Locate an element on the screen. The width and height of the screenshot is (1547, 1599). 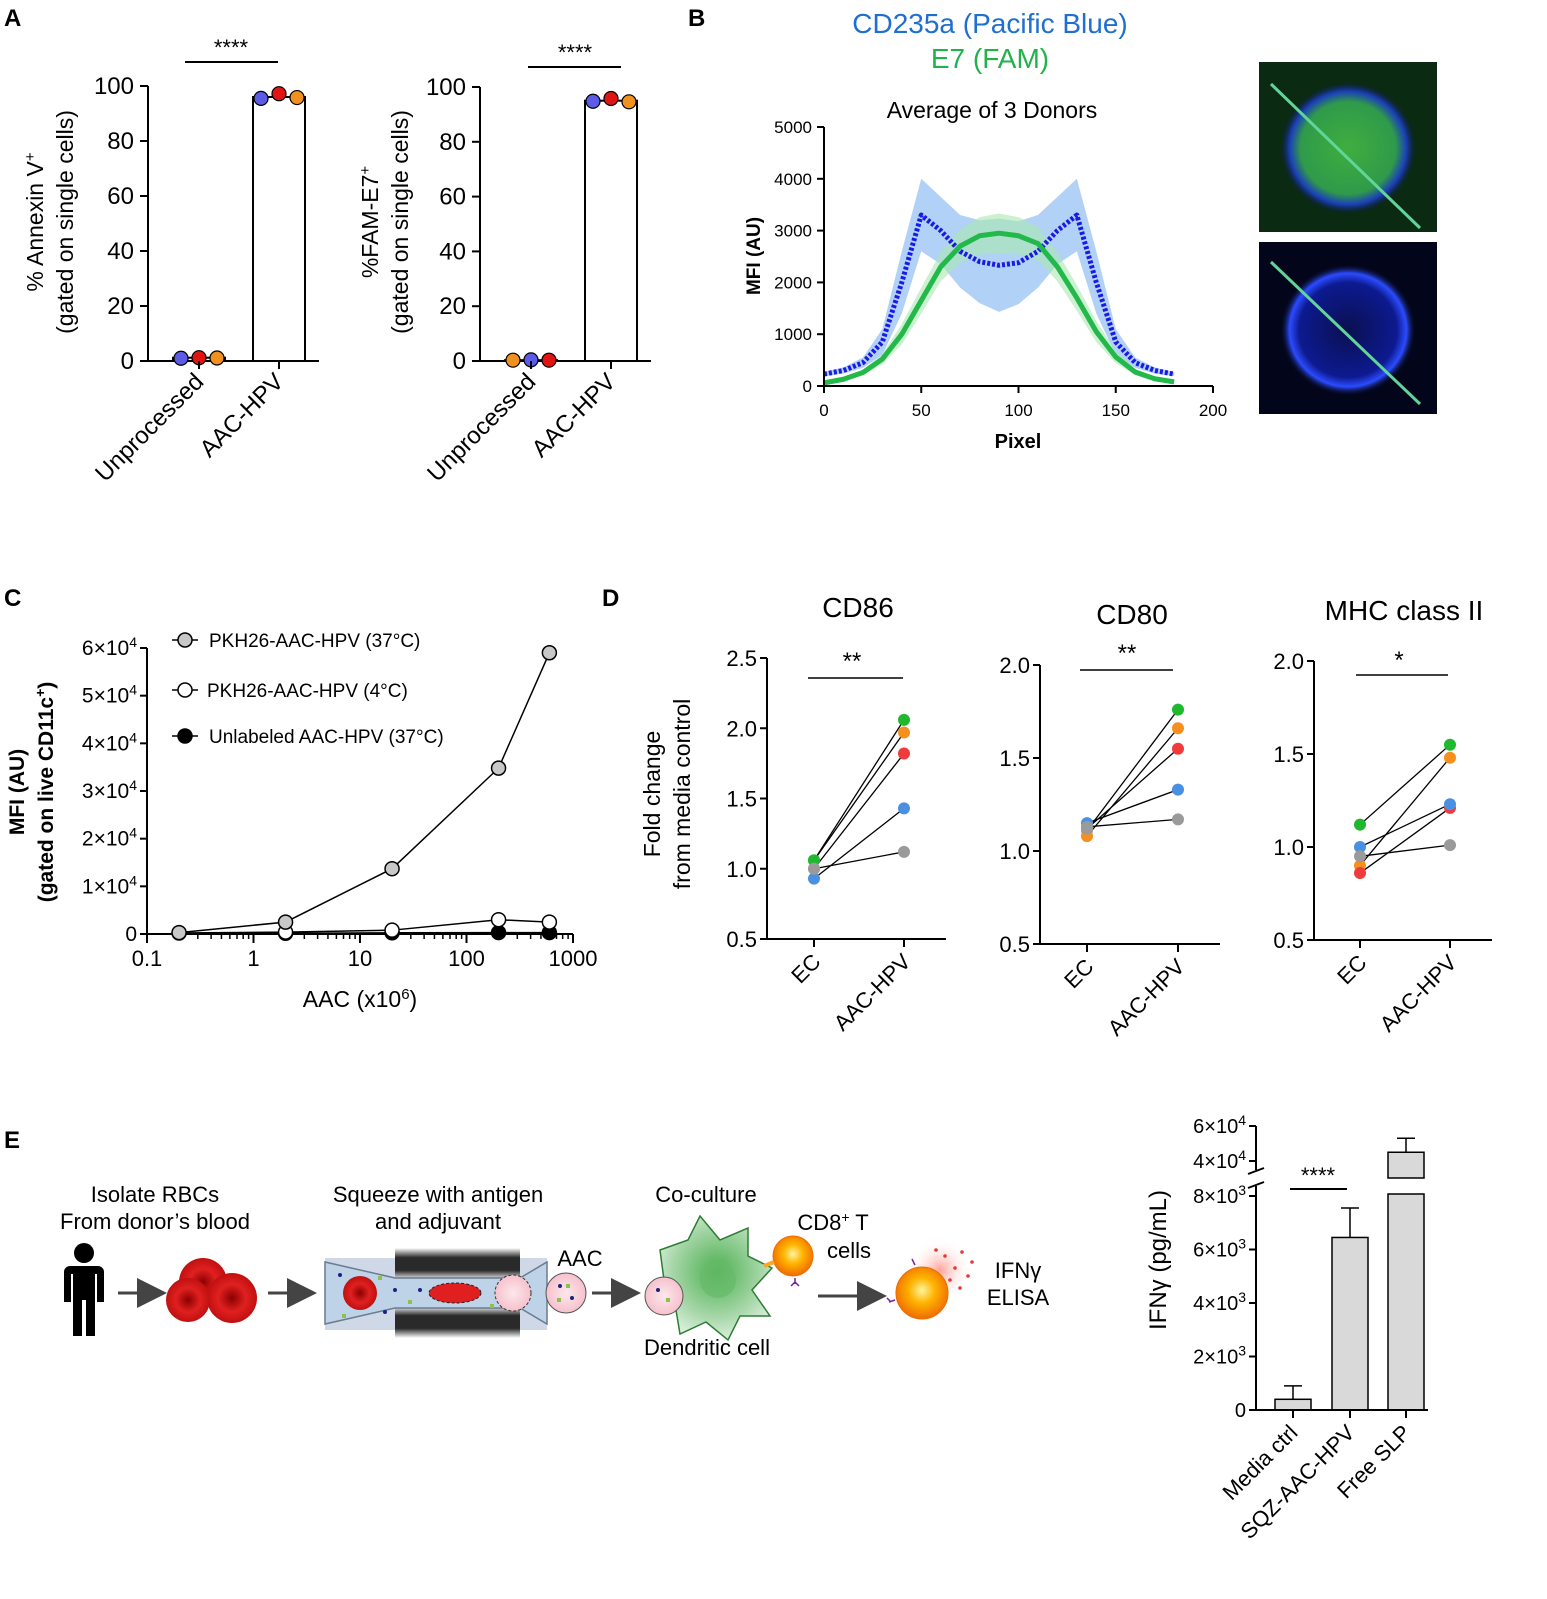
D2-ytick-label: 1.5 is located at coordinates (1014, 758).